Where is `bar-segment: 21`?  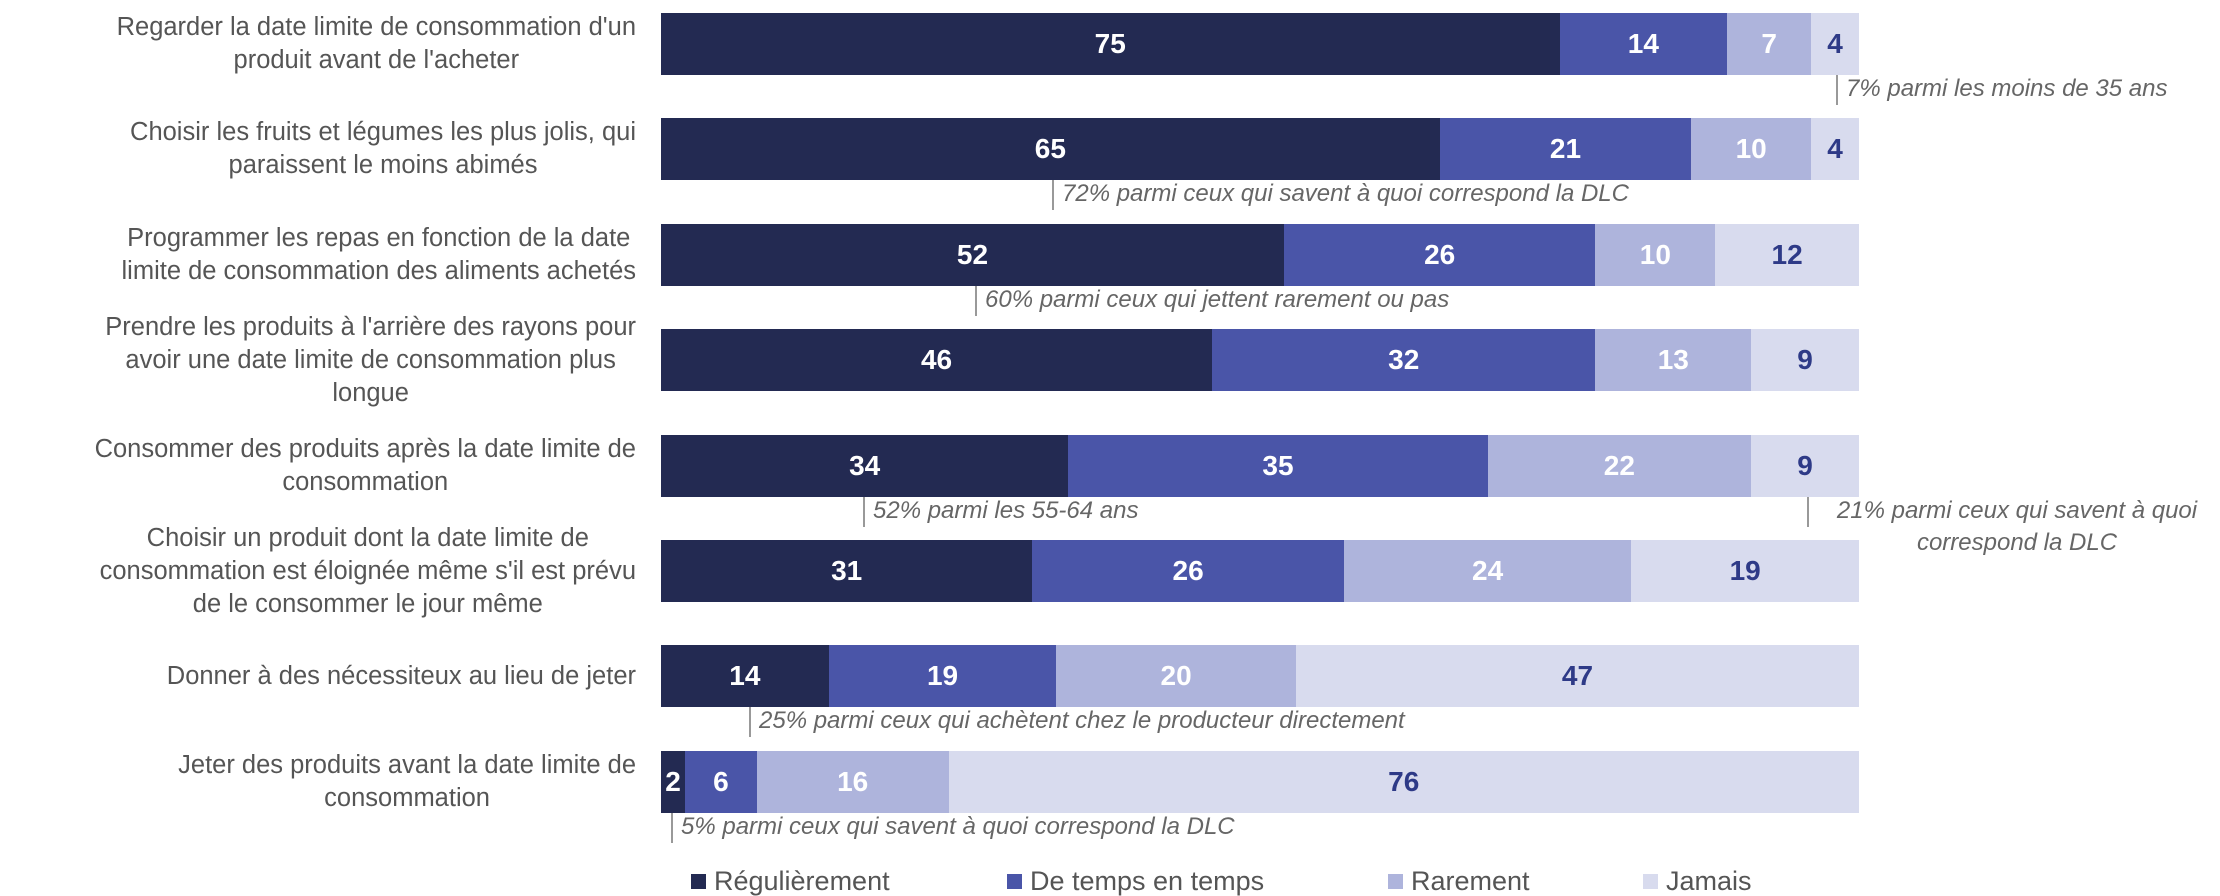
bar-segment: 21 is located at coordinates (1565, 149).